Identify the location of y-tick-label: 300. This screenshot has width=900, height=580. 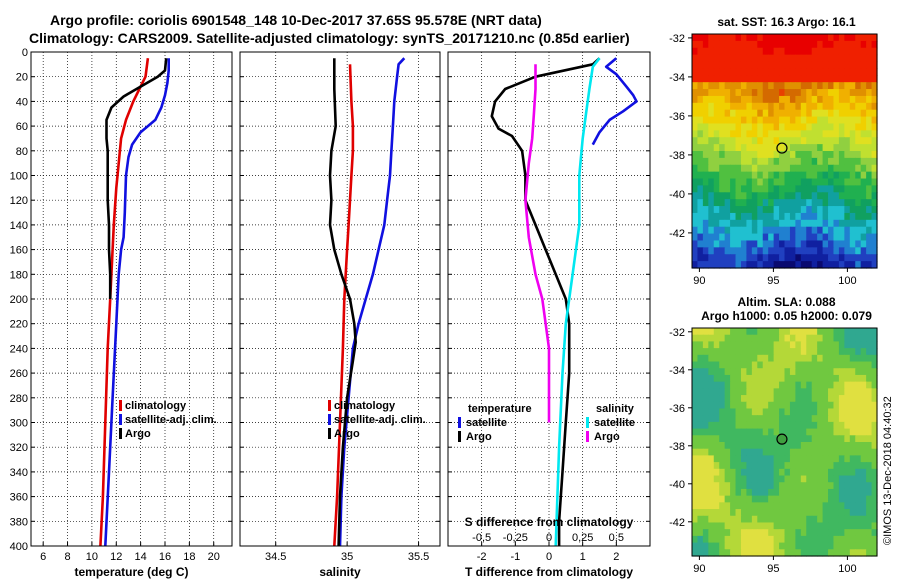
(19, 424).